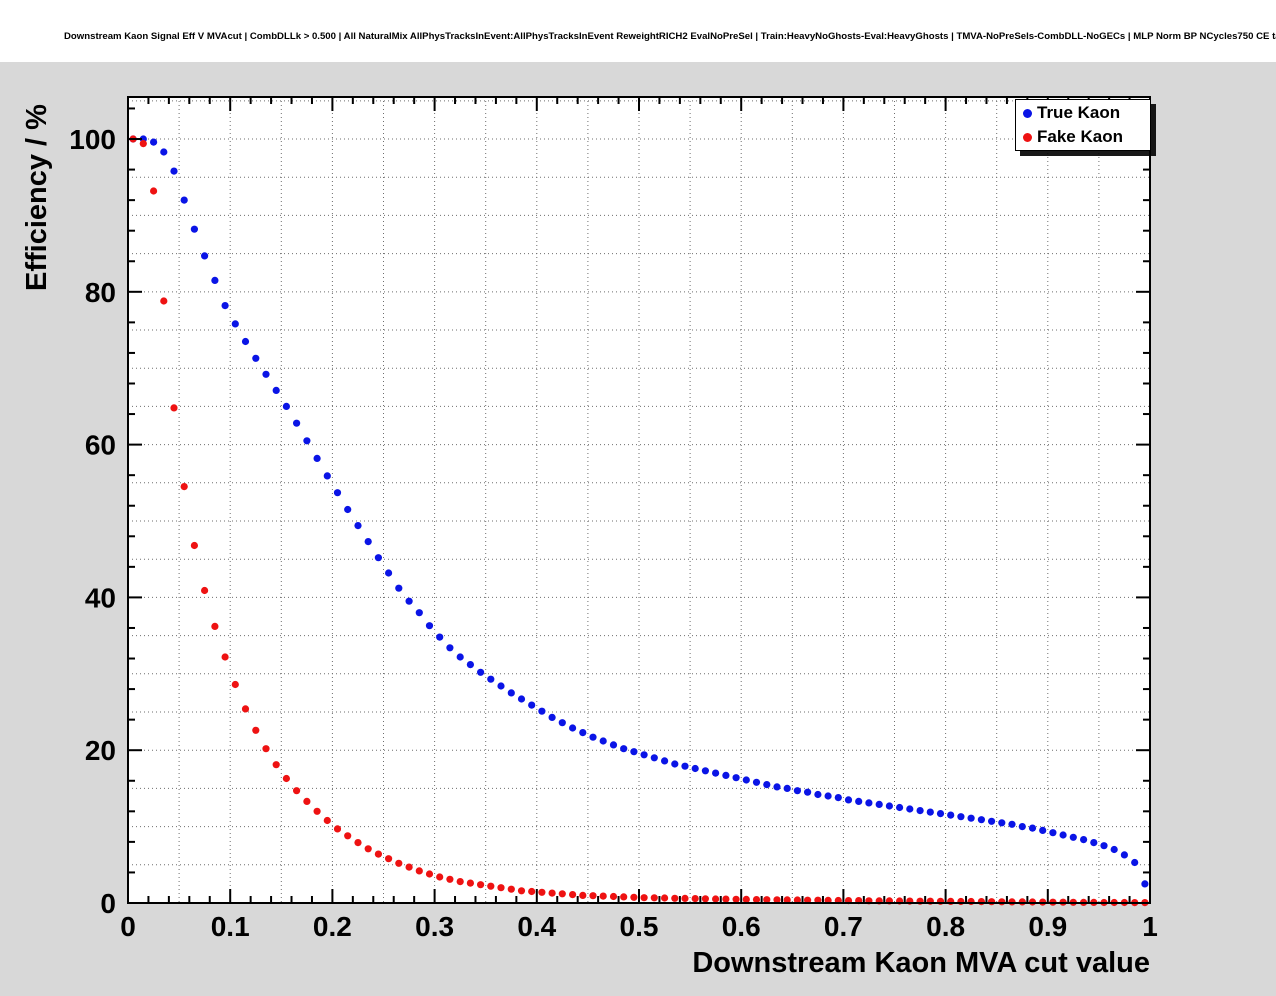 The height and width of the screenshot is (996, 1276). I want to click on x-axis-title: Downstream Kaon MVA cut value, so click(921, 963).